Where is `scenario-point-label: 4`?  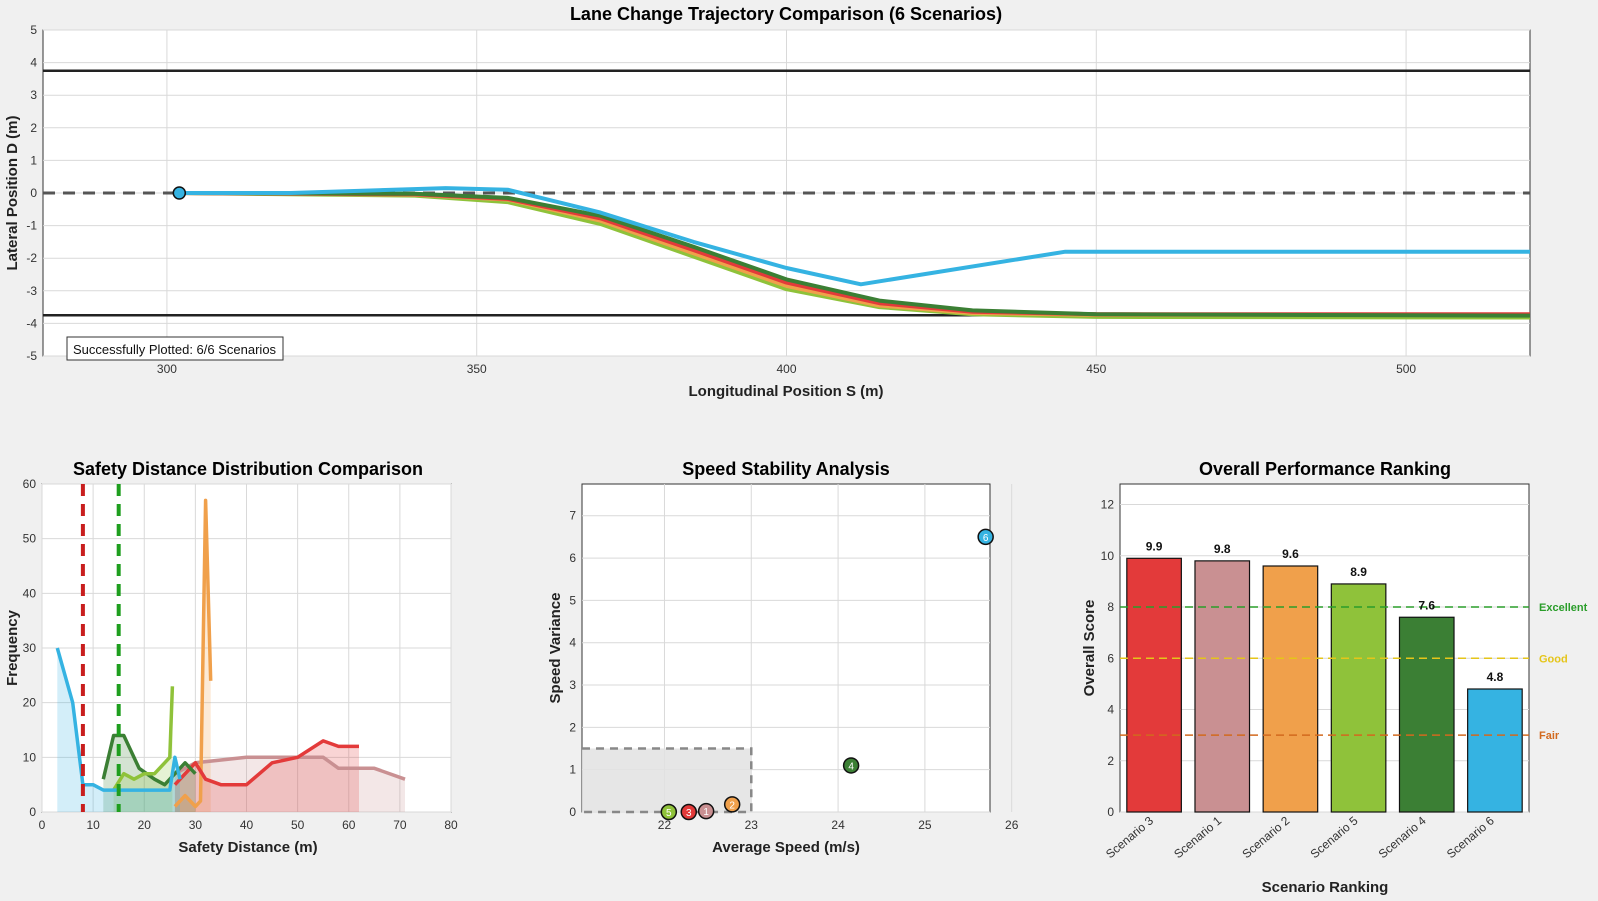
scenario-point-label: 4 is located at coordinates (851, 766).